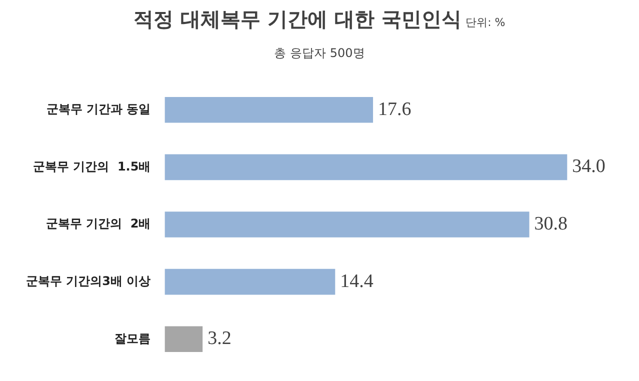 The image size is (639, 381). Describe the element at coordinates (319, 53) in the screenshot. I see `chart-subtitle: 총 응답자 500명` at that location.